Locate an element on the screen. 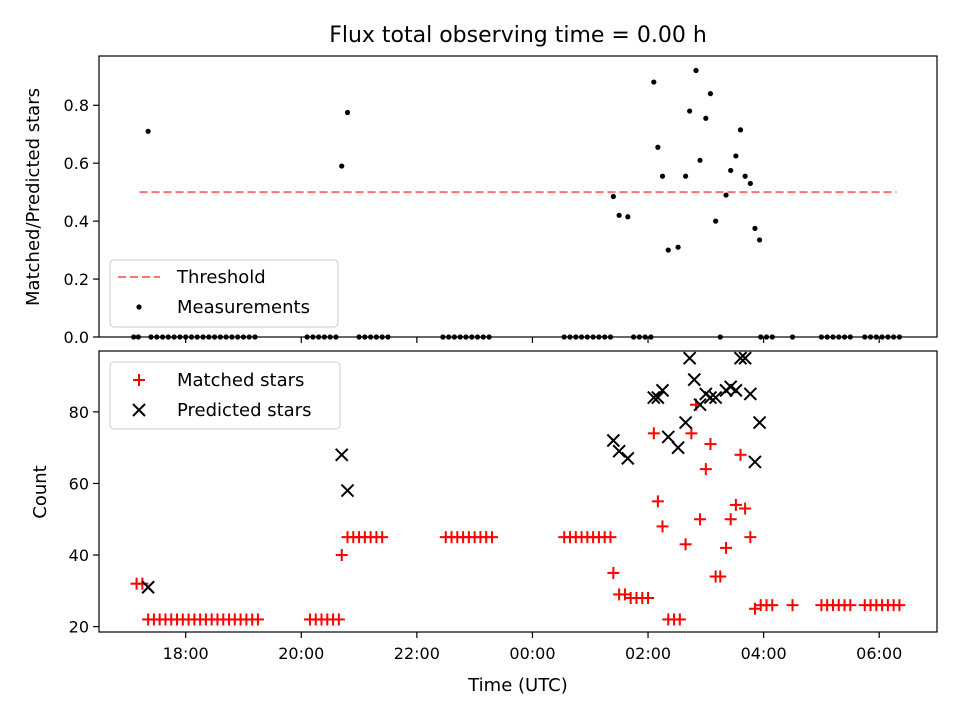 The image size is (960, 720). x-tick-label: 02:00 is located at coordinates (648, 653).